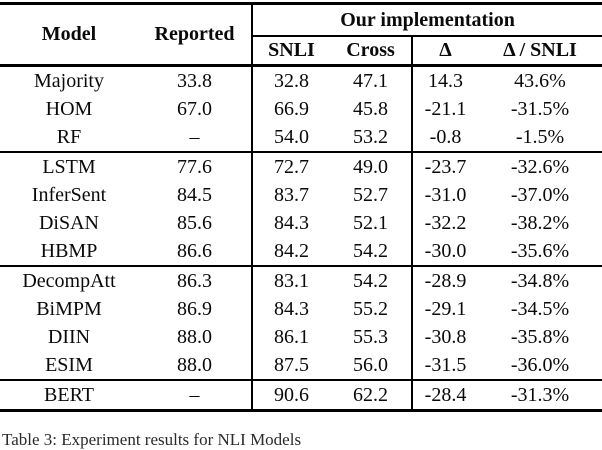 The height and width of the screenshot is (450, 602). Describe the element at coordinates (69, 308) in the screenshot. I see `cell-model: BiMPM` at that location.